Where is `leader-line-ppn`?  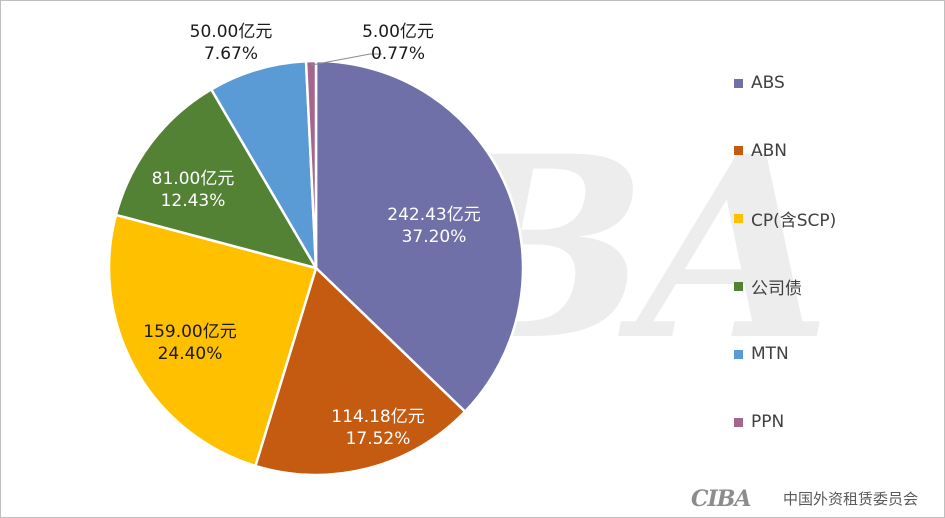
leader-line-ppn is located at coordinates (346, 59).